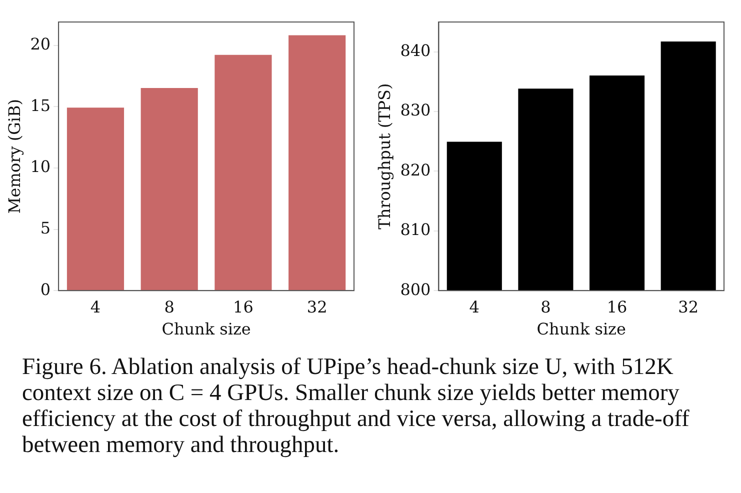 The image size is (741, 493). Describe the element at coordinates (40, 44) in the screenshot. I see `y-tick-label: 20` at that location.